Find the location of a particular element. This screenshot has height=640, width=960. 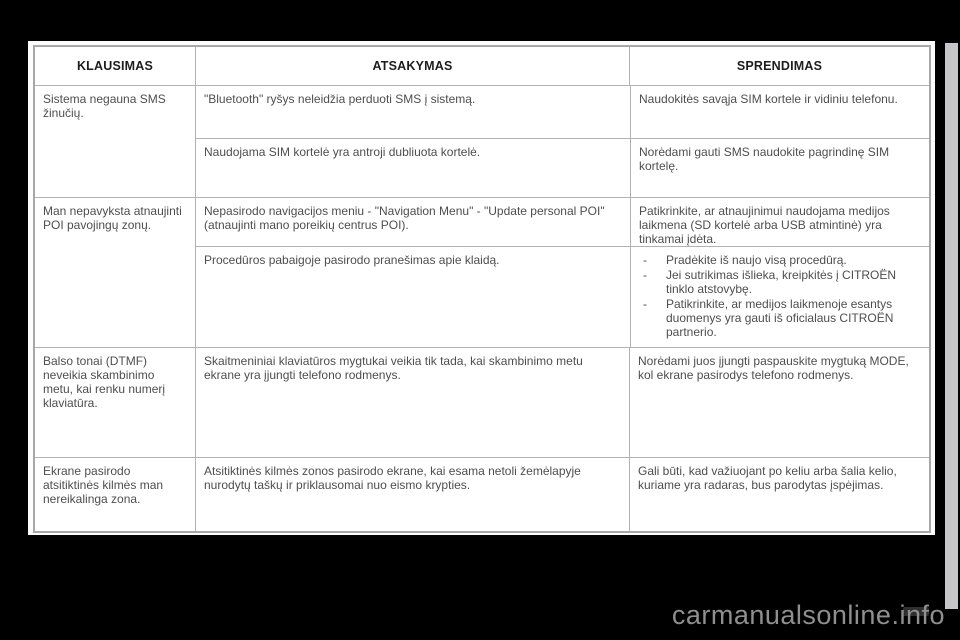

solution-list-item-text: Pradėkite iš naujo visą procedūrą. is located at coordinates (756, 260).